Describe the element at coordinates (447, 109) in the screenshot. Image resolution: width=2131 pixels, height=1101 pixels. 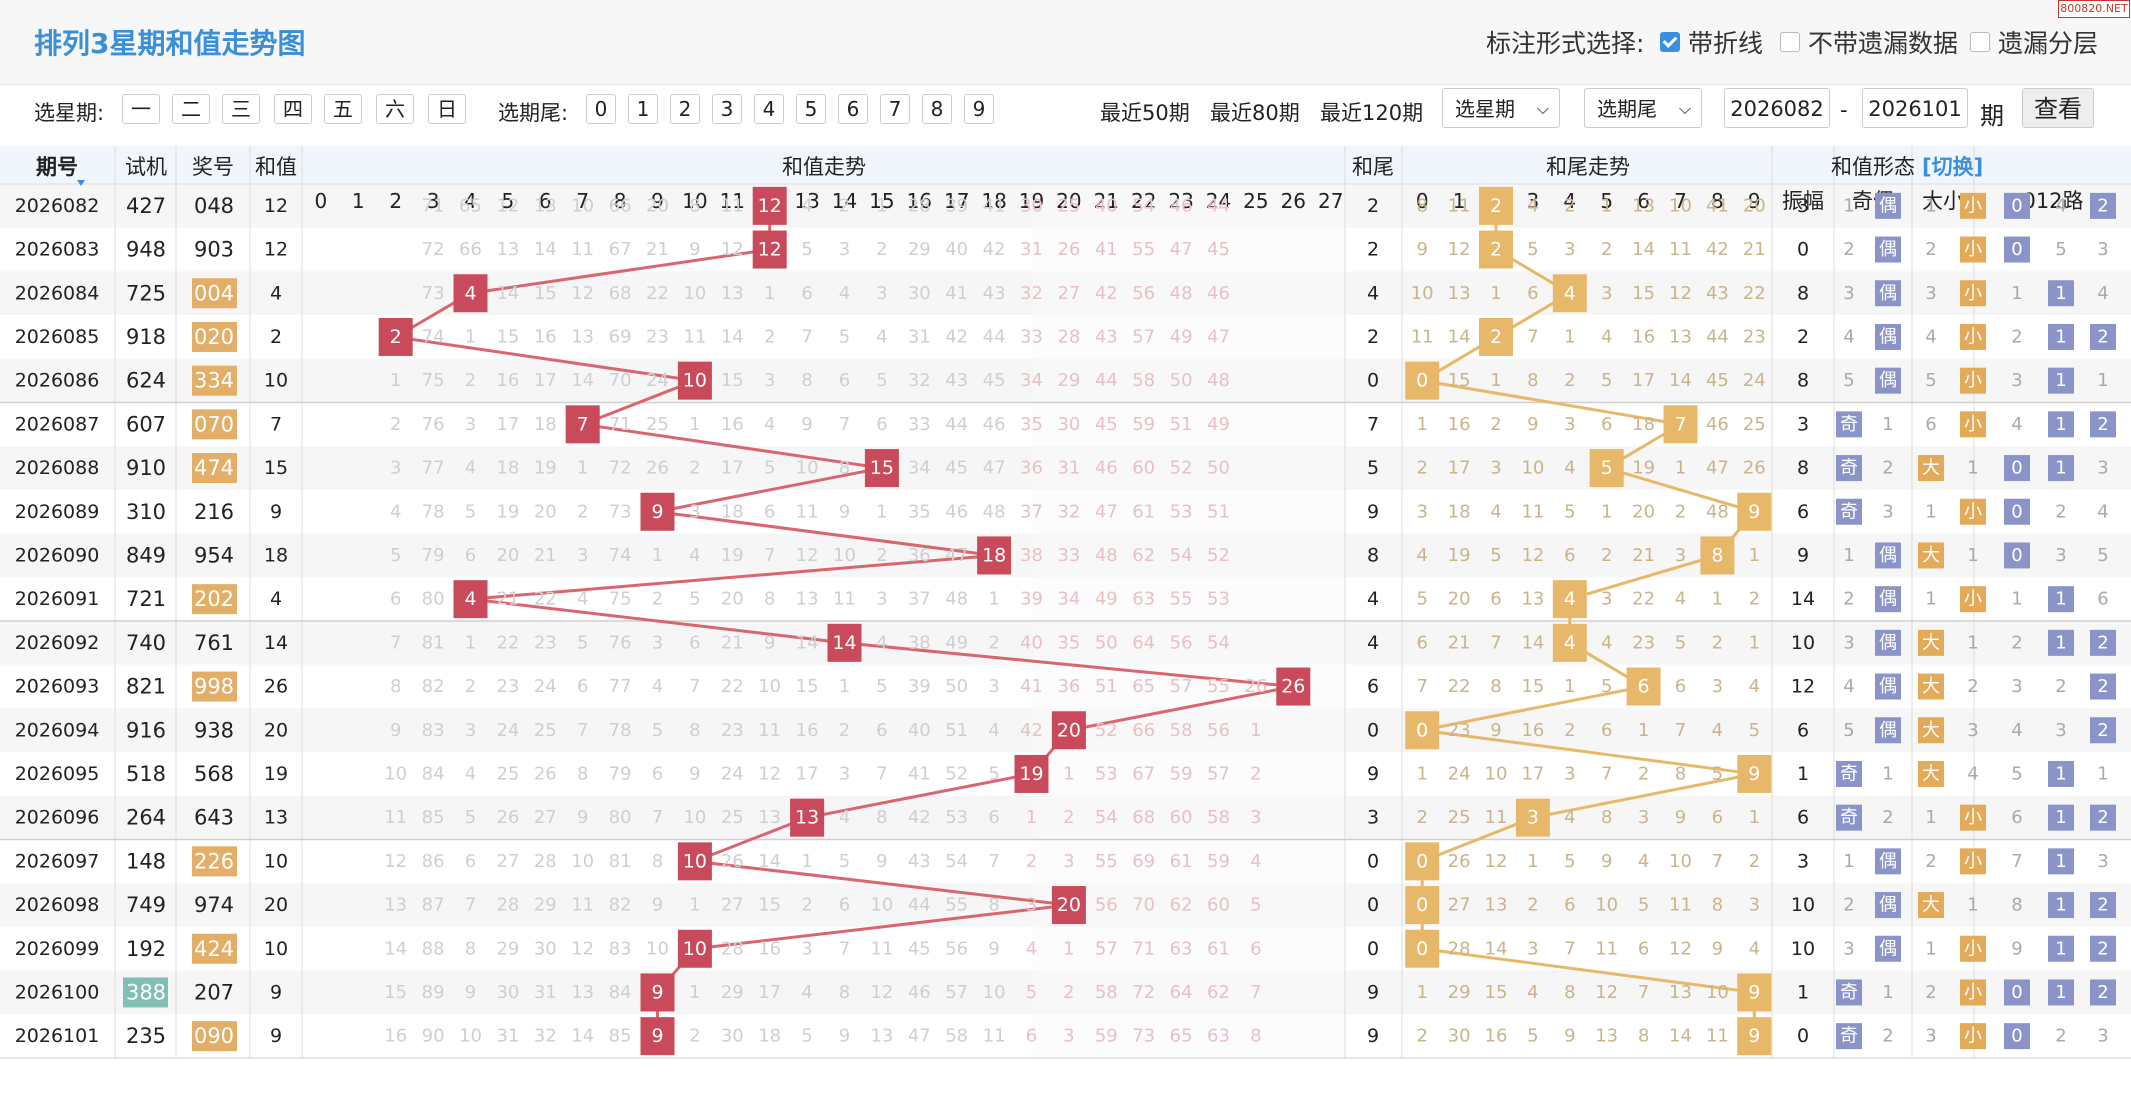
I see `weekday-button: 日` at that location.